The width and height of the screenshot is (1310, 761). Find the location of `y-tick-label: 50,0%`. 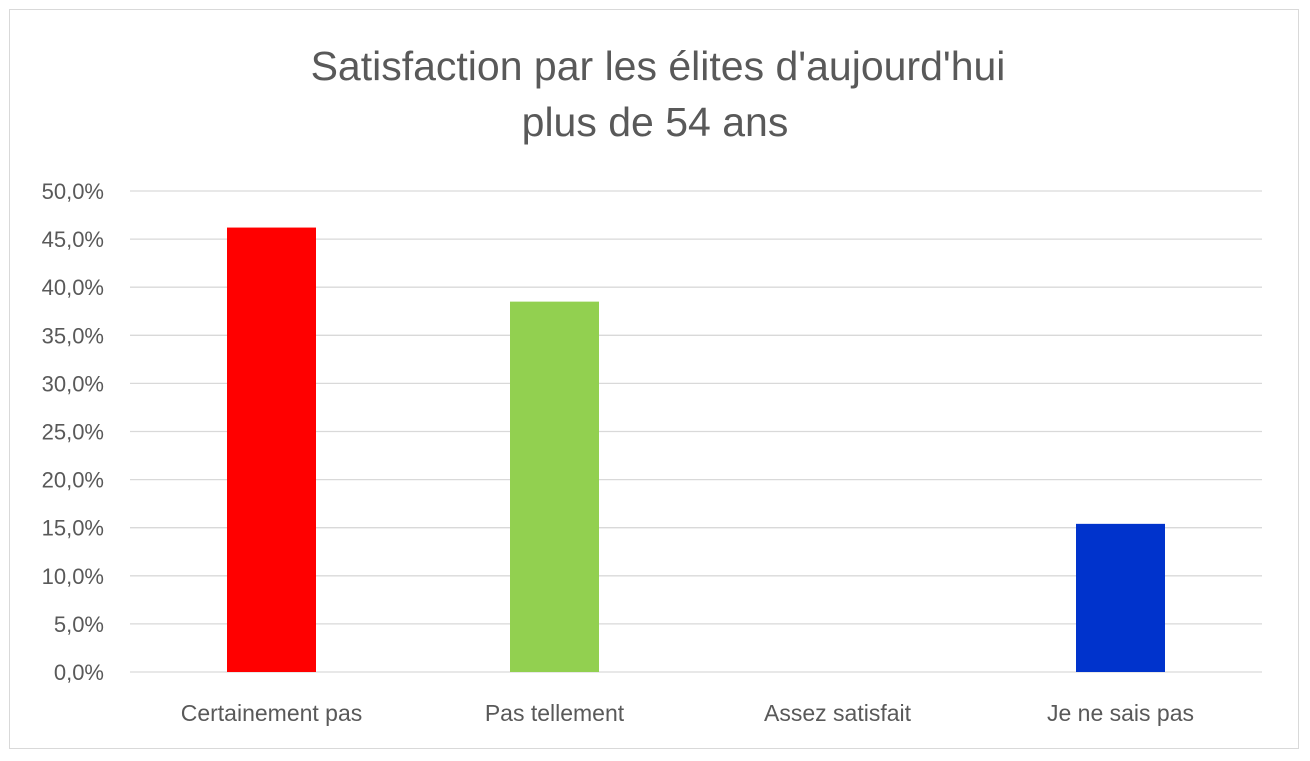

y-tick-label: 50,0% is located at coordinates (73, 191).